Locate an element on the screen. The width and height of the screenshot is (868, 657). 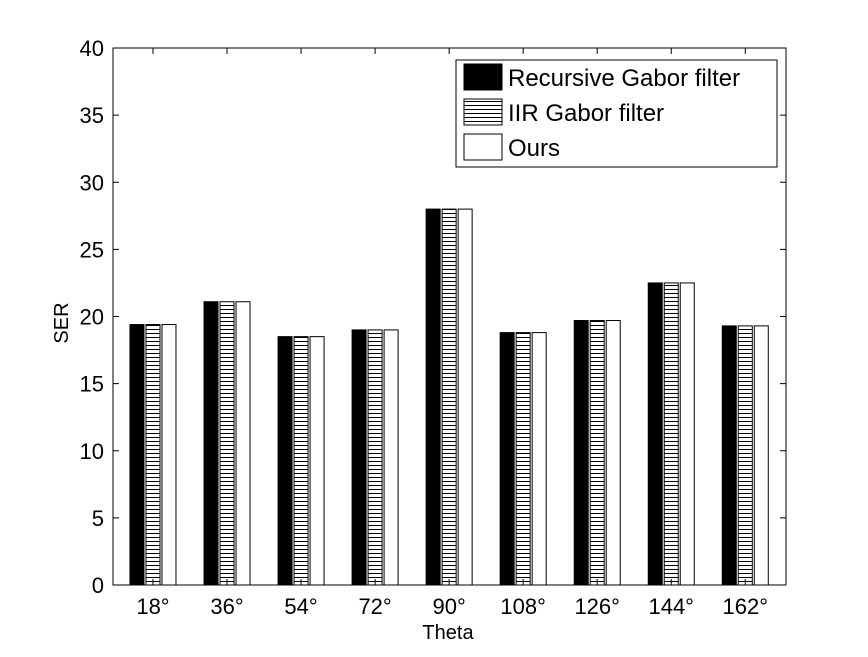
x-tick-label: 18° is located at coordinates (152, 606).